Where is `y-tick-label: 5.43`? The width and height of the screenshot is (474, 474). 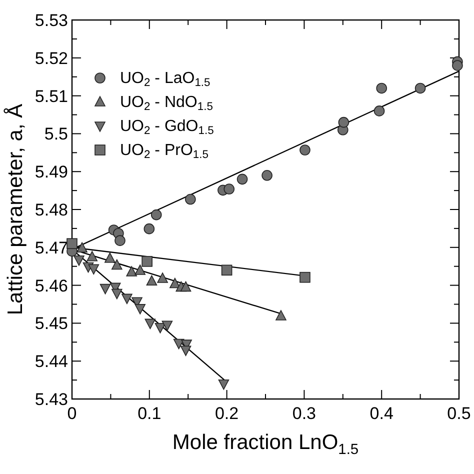
y-tick-label: 5.43 is located at coordinates (51, 399).